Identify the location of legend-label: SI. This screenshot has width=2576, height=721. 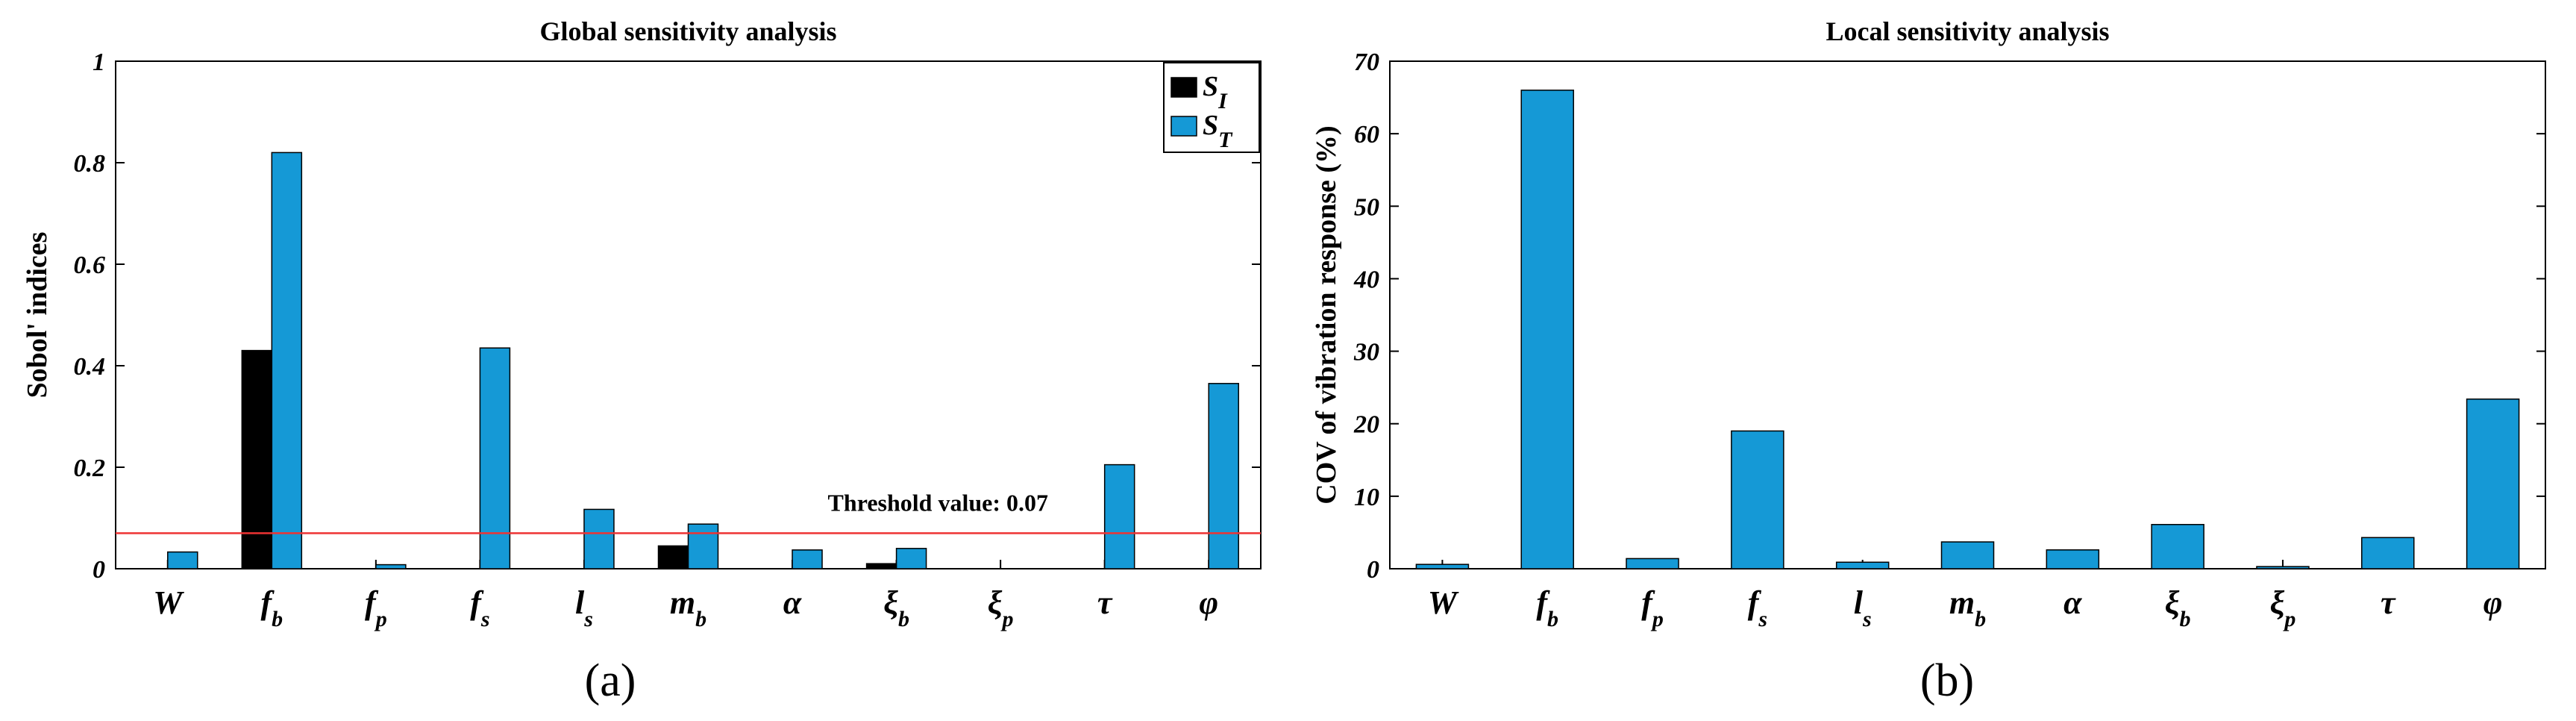
(1215, 92).